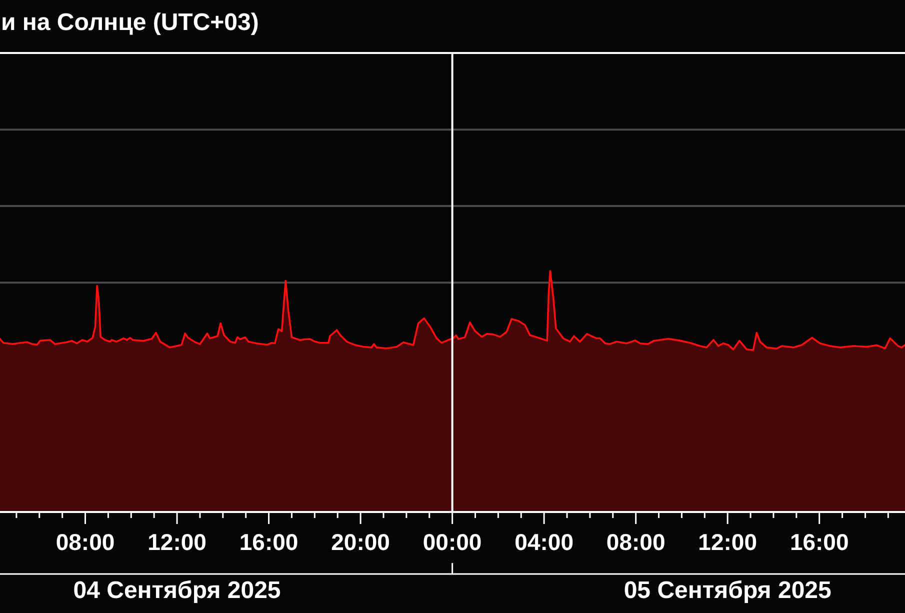  What do you see at coordinates (177, 590) in the screenshot?
I see `text: 04 Сентября 2025` at bounding box center [177, 590].